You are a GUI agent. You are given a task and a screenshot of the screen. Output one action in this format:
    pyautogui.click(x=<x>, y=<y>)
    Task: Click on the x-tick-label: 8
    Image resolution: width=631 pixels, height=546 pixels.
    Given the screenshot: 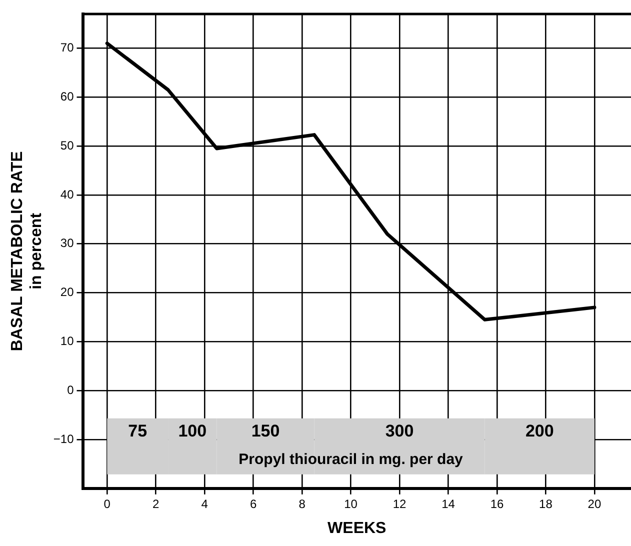 What is the action you would take?
    pyautogui.click(x=302, y=503)
    